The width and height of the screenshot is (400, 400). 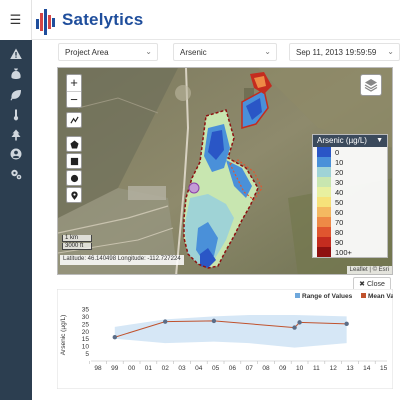 I want to click on close-label: Close, so click(x=375, y=284).